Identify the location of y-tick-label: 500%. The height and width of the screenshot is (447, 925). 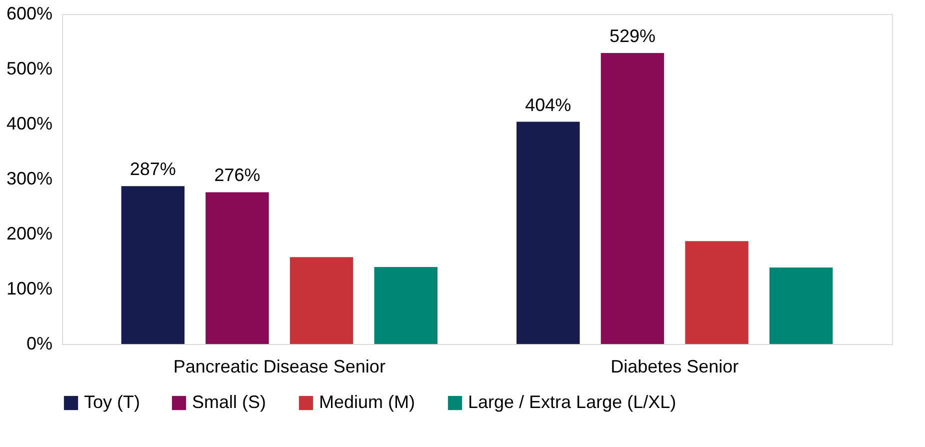
(29, 68).